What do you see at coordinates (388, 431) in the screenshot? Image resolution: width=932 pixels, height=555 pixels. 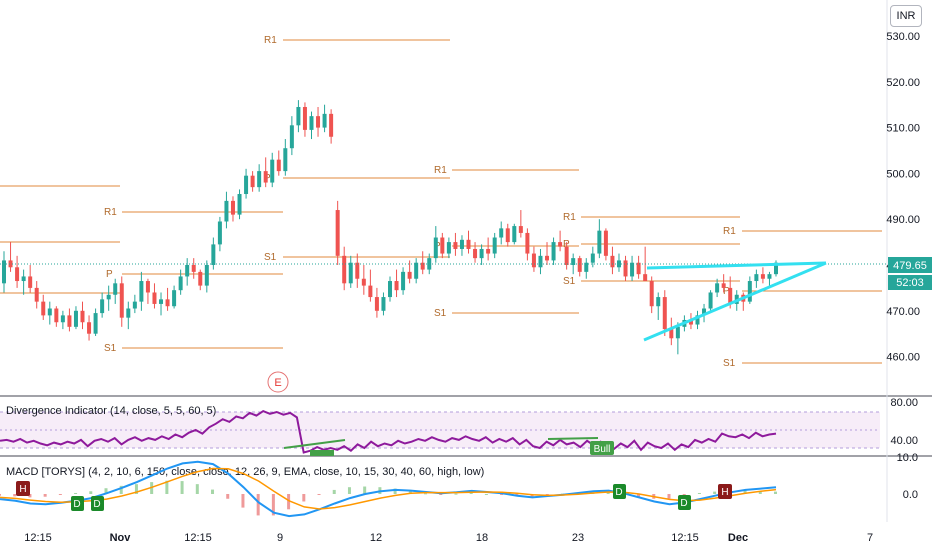 I see `rsi-line` at bounding box center [388, 431].